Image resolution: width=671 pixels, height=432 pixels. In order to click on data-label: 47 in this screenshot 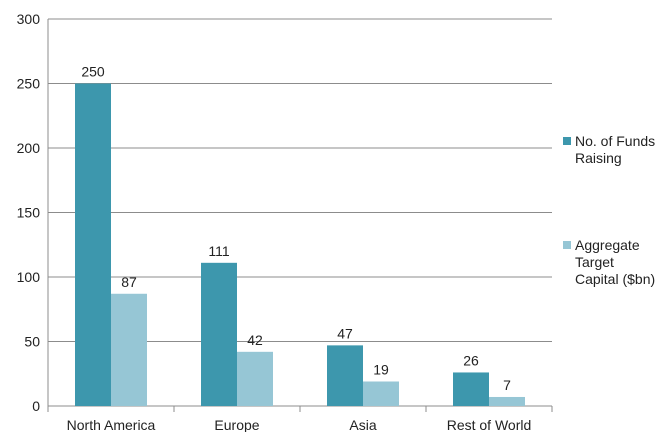, I will do `click(345, 333)`.